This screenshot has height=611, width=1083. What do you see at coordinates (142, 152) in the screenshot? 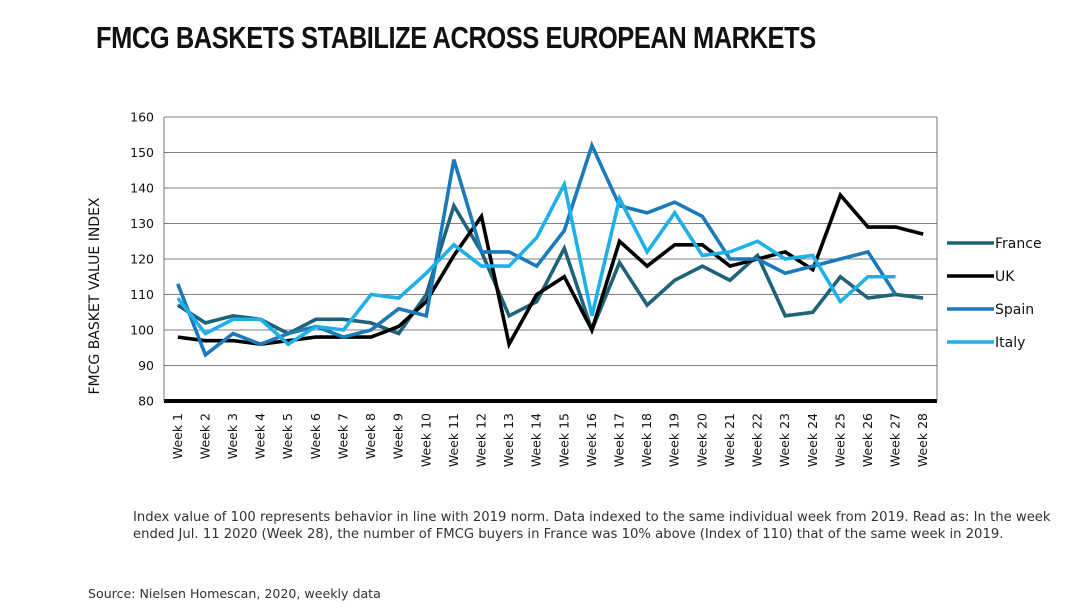
I see `y-tick-label: 150` at bounding box center [142, 152].